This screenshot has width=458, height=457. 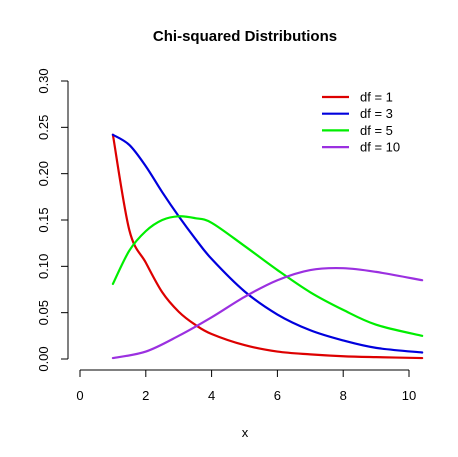 What do you see at coordinates (43, 358) in the screenshot?
I see `y-tick-label: 0.00` at bounding box center [43, 358].